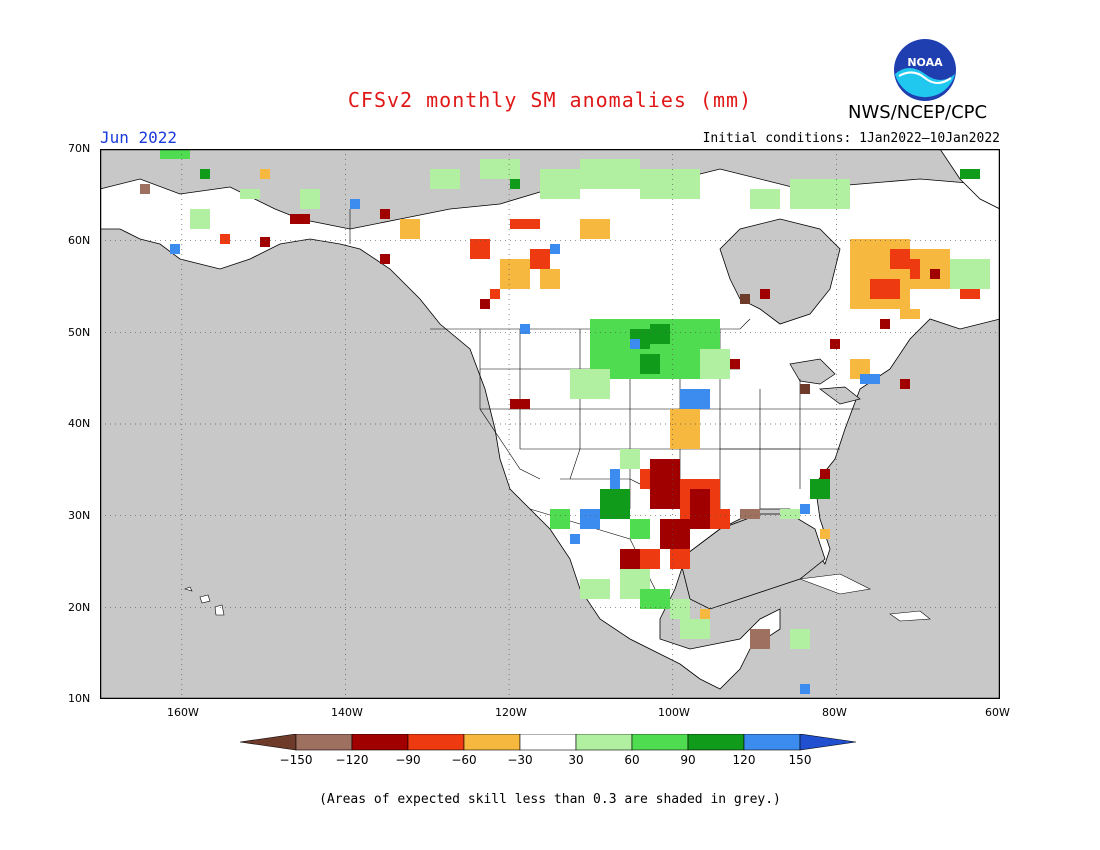  I want to click on great-lakes, so click(825, 381).